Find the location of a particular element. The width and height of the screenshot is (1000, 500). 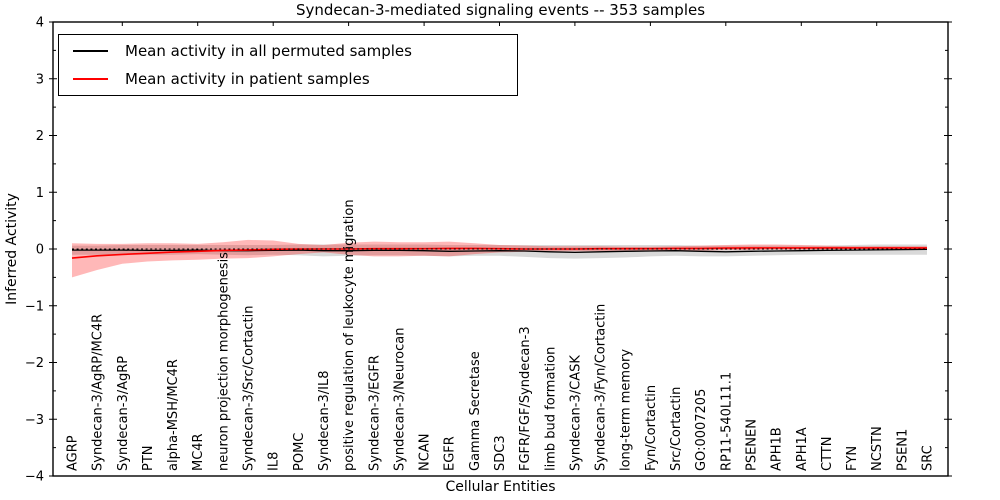

x-tick-label: POMC is located at coordinates (299, 452).